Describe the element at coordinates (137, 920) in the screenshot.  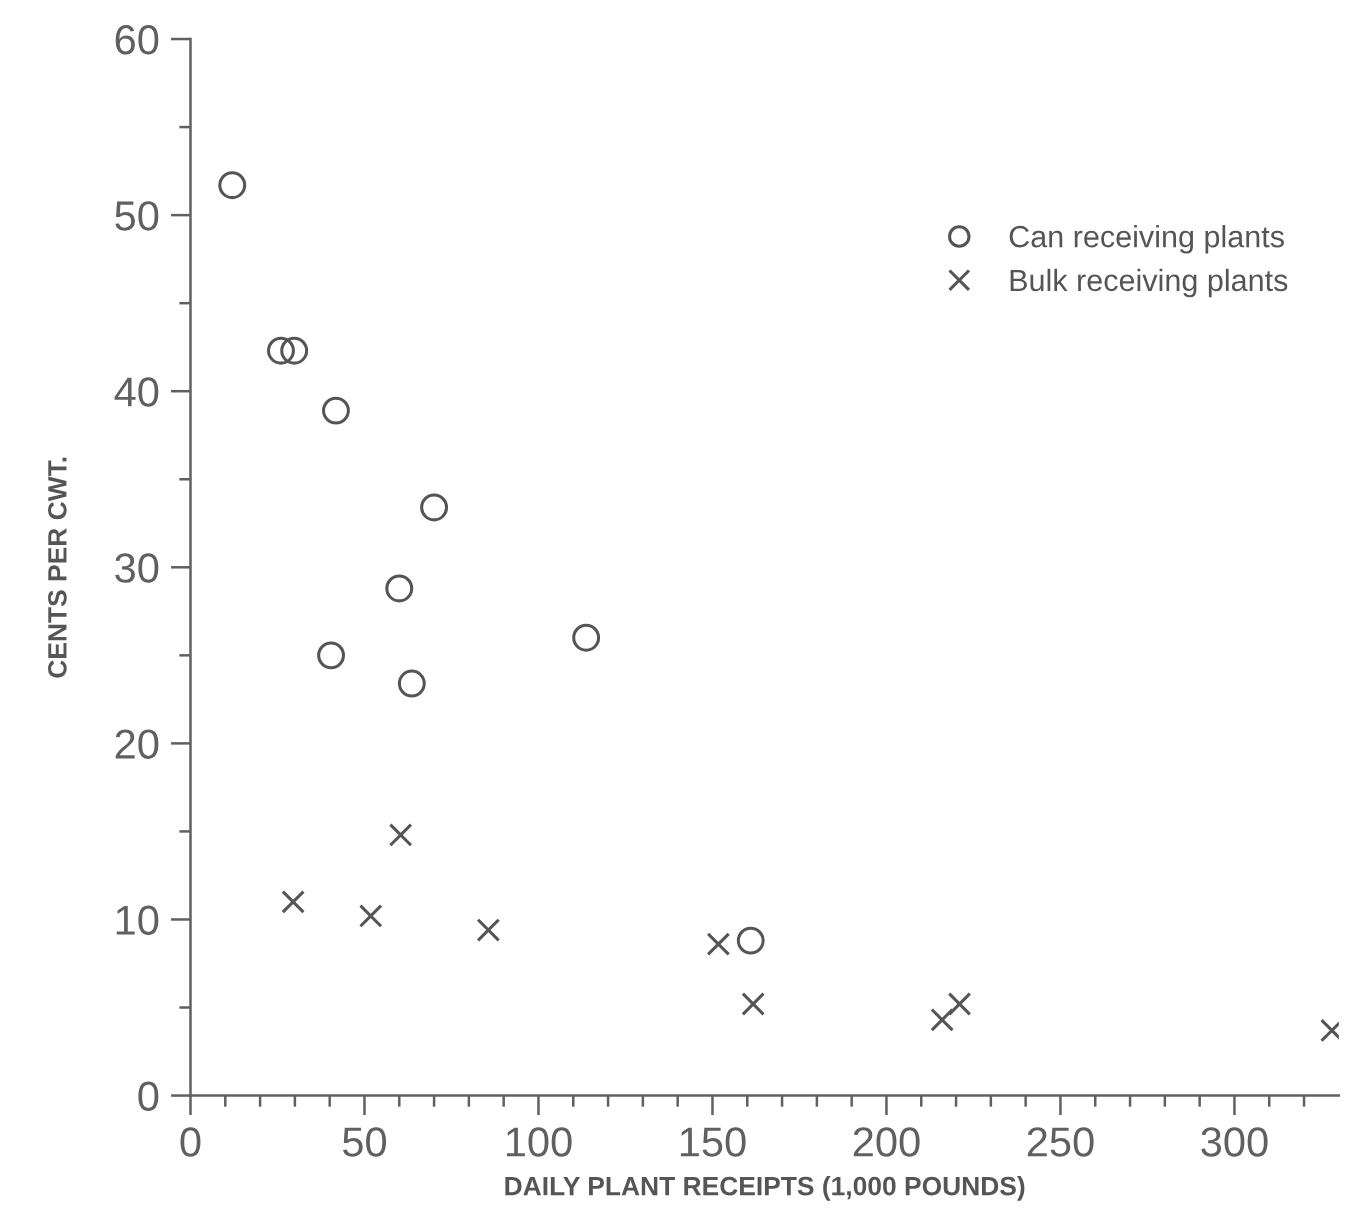
I see `y-tick-label: 10` at that location.